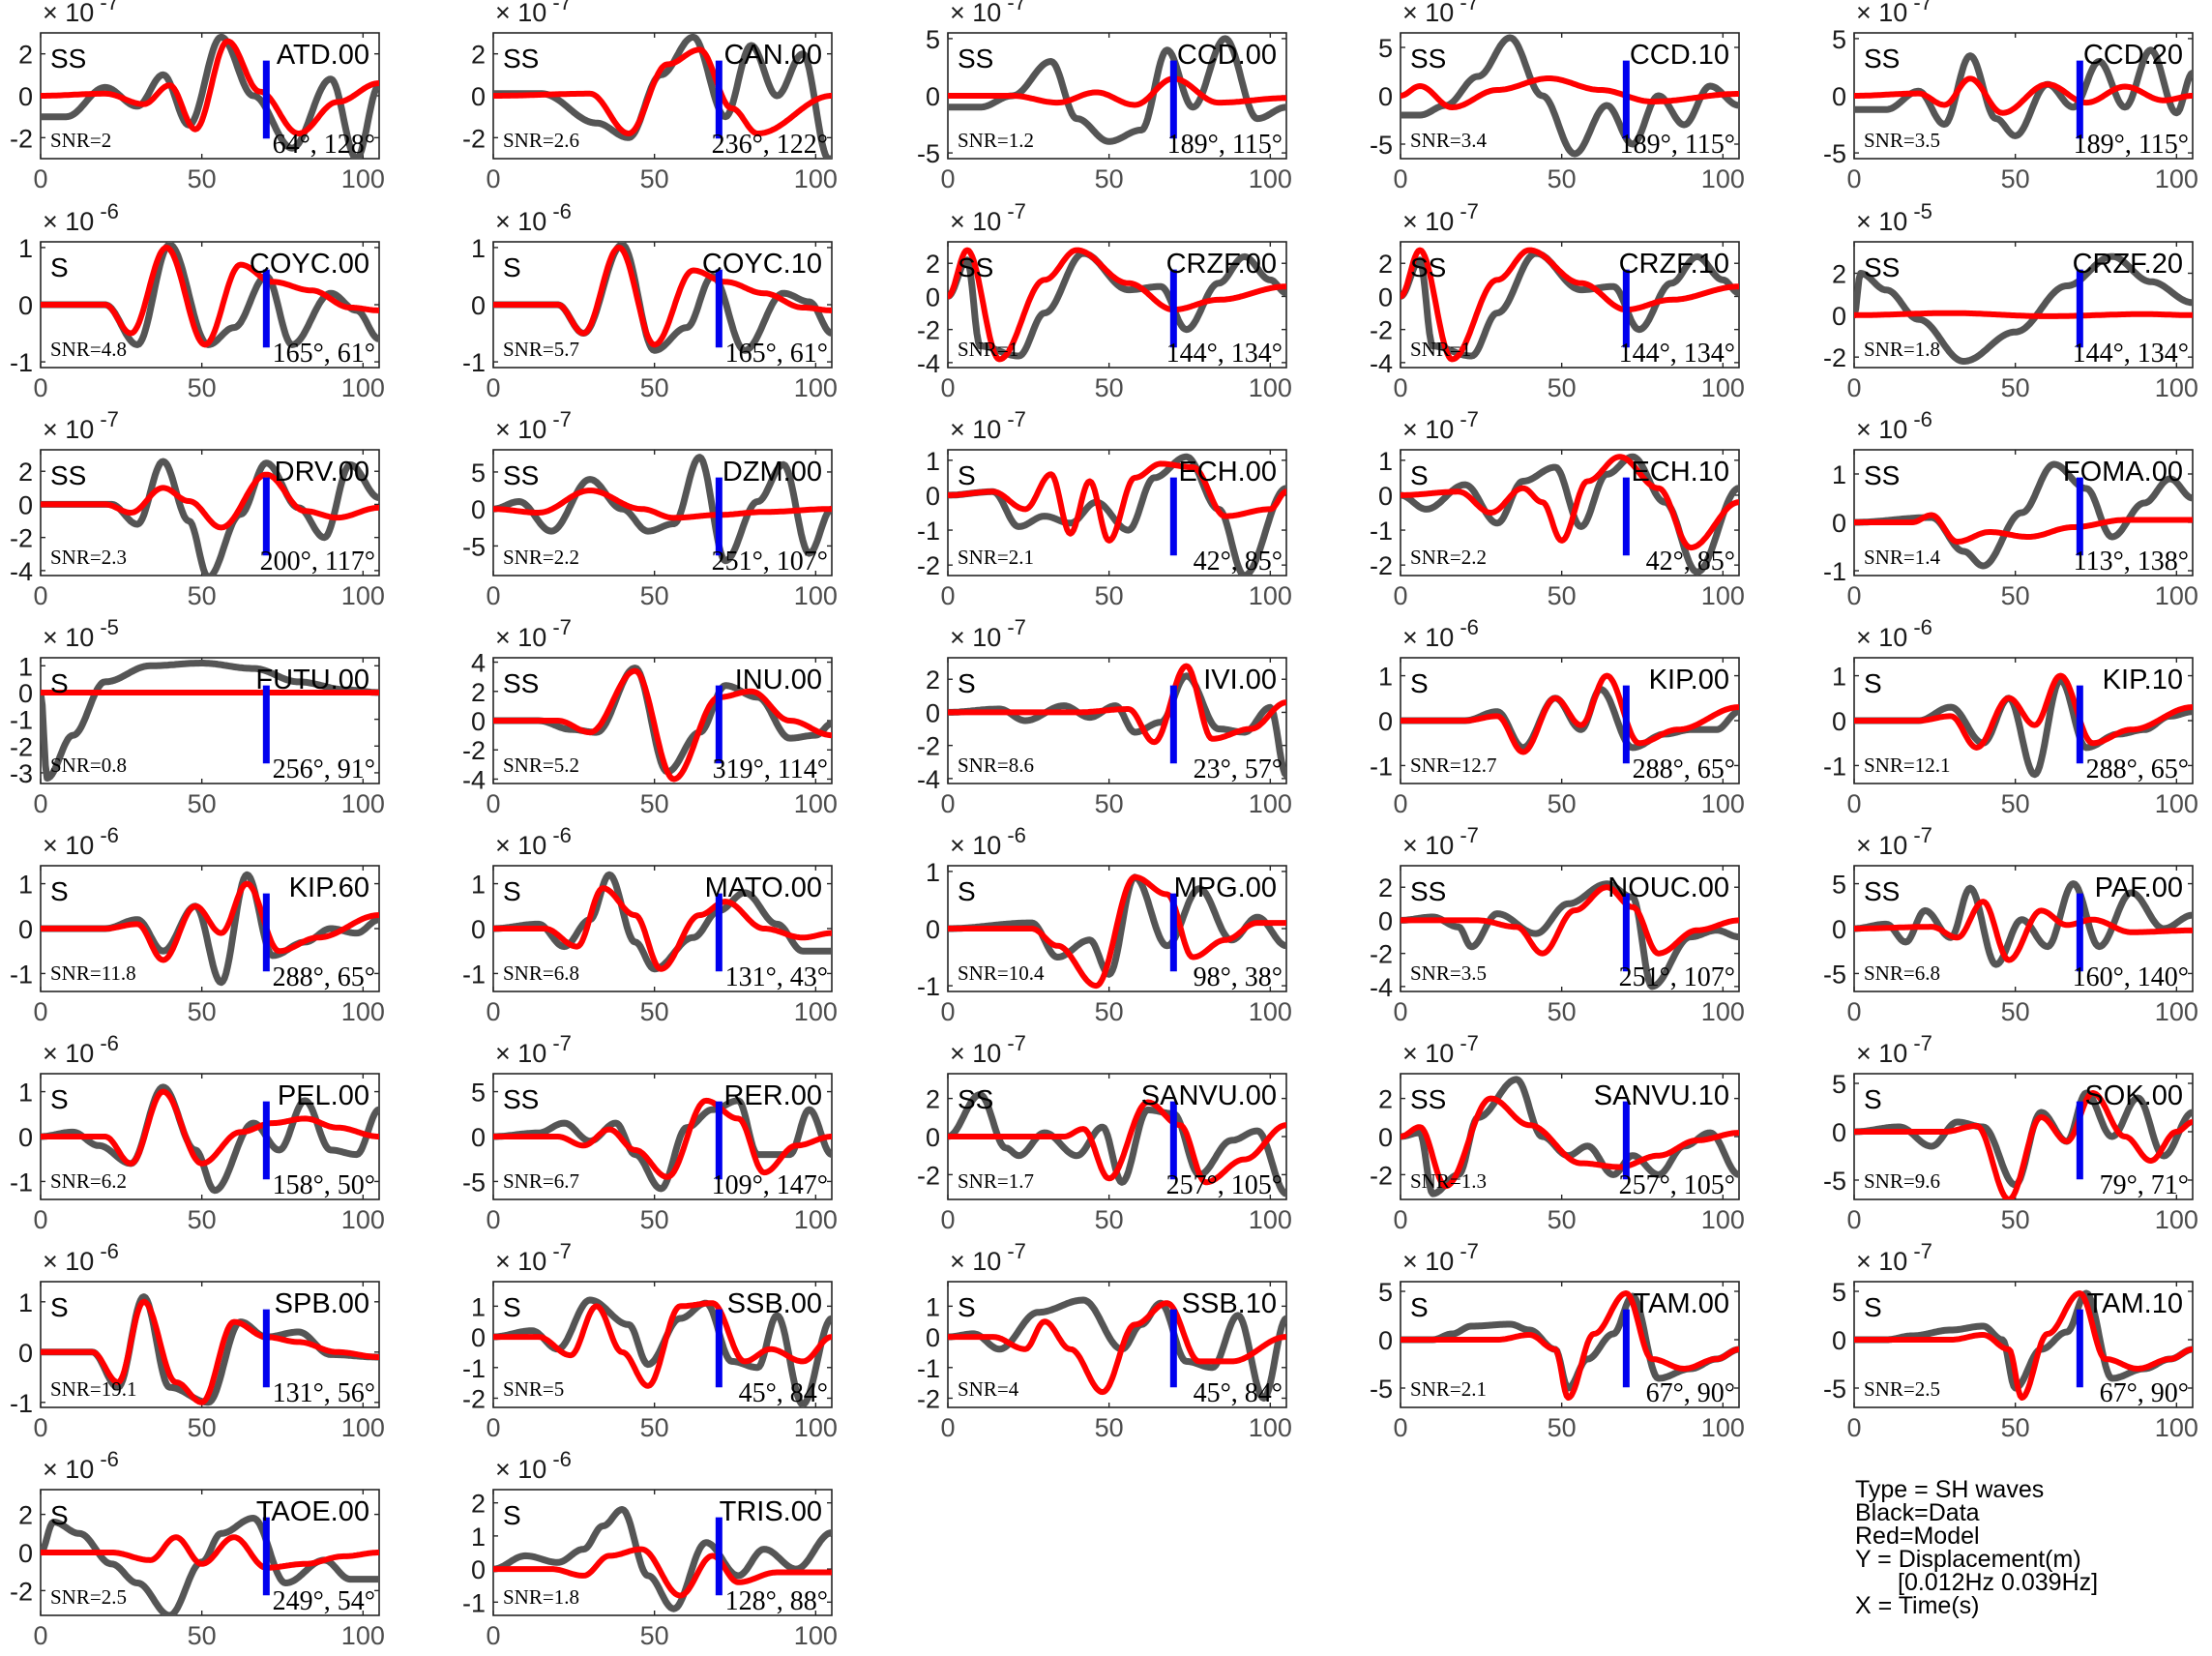  Describe the element at coordinates (1240, 680) in the screenshot. I see `station-label: IVI.00` at that location.